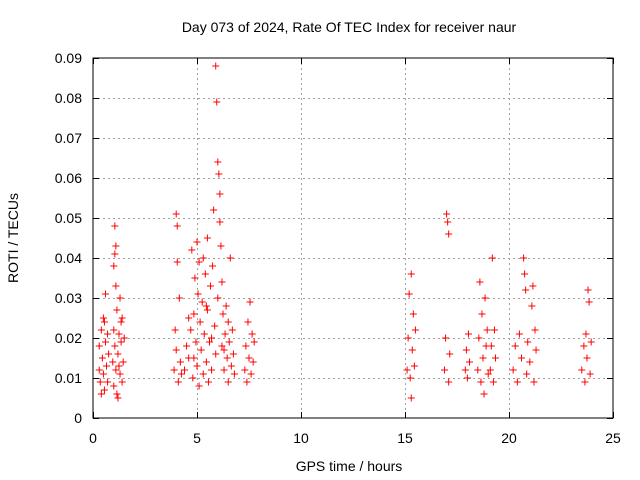  Describe the element at coordinates (78, 418) in the screenshot. I see `y-tick-label: 0` at that location.